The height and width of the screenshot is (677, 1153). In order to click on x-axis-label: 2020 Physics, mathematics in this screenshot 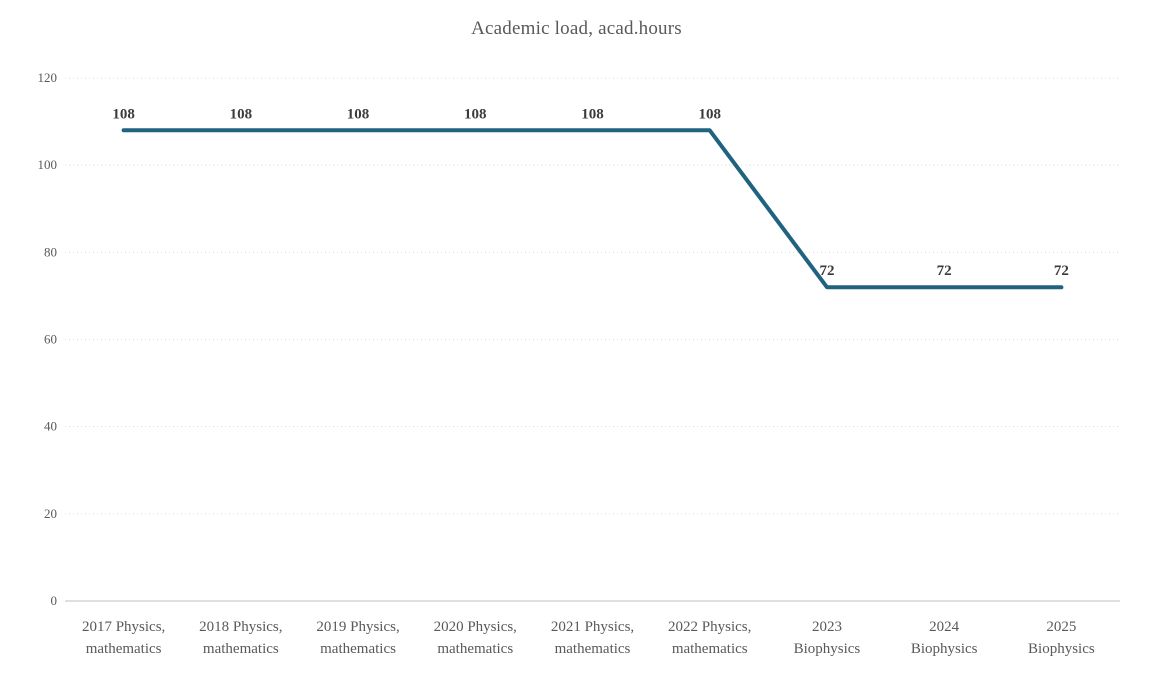, I will do `click(475, 638)`.